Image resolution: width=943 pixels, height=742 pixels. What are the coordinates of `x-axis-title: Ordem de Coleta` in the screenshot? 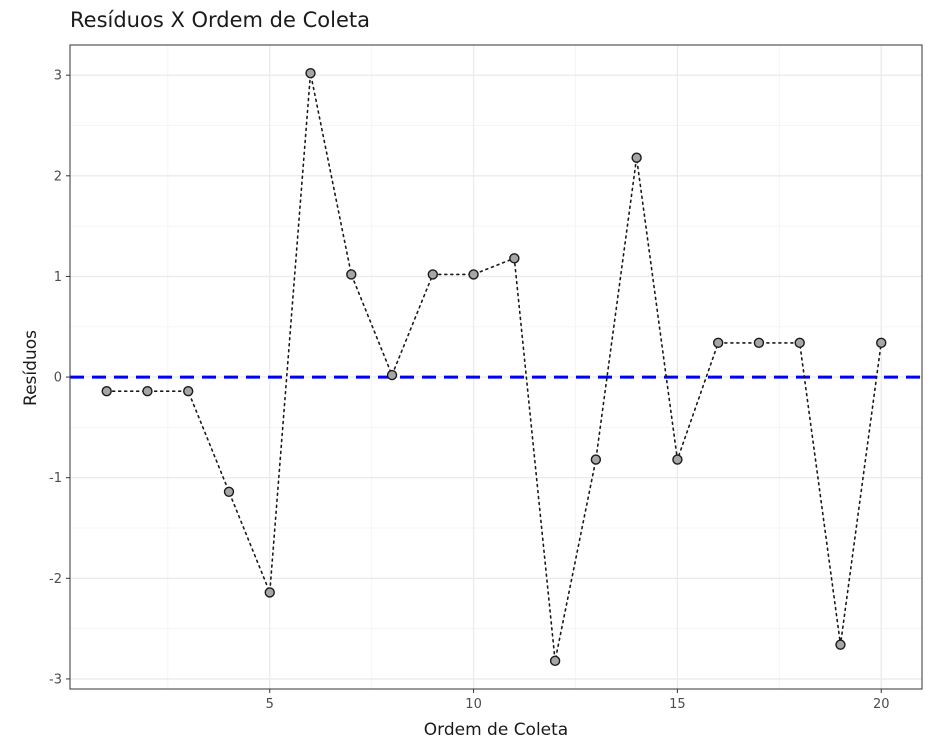 It's located at (496, 730).